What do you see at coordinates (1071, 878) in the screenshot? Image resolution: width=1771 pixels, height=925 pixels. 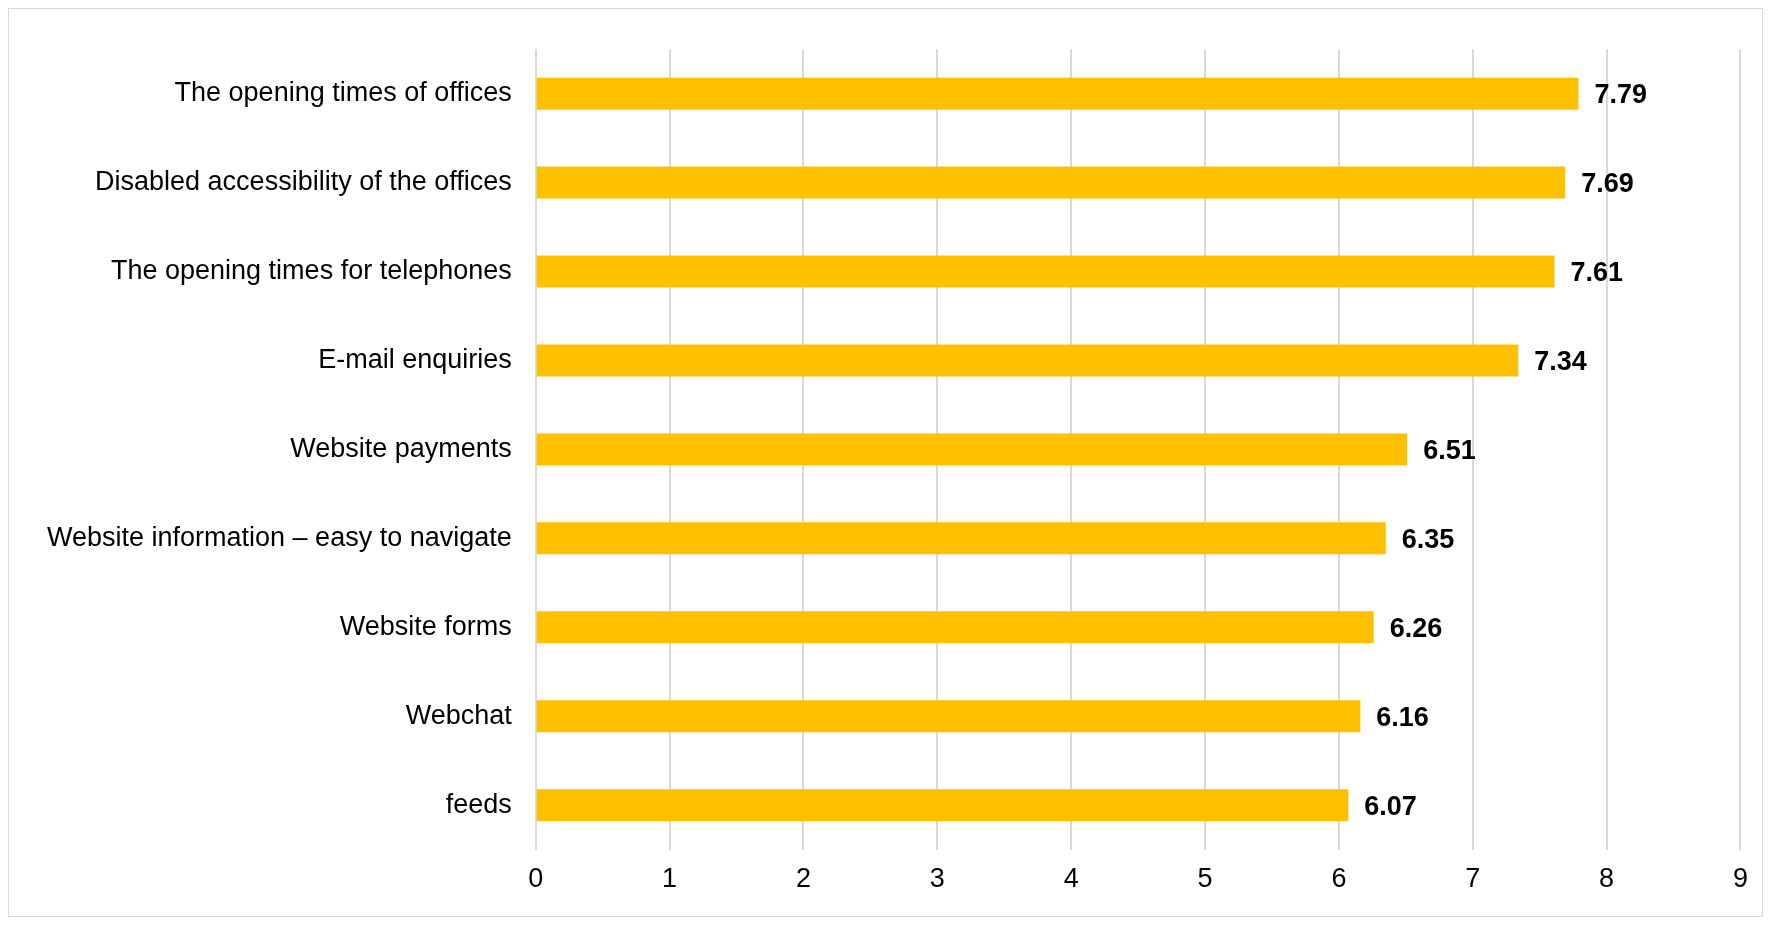 I see `x-tick-label: 4` at bounding box center [1071, 878].